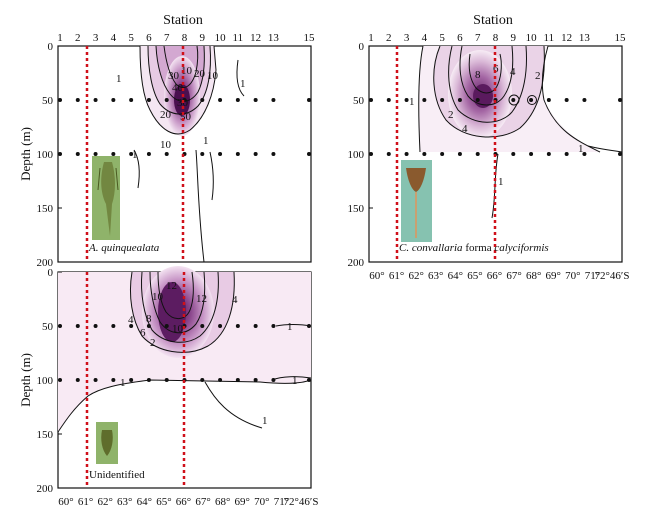 Image resolution: width=653 pixels, height=516 pixels. What do you see at coordinates (533, 276) in the screenshot?
I see `latitude-tick-label: 68°` at bounding box center [533, 276].